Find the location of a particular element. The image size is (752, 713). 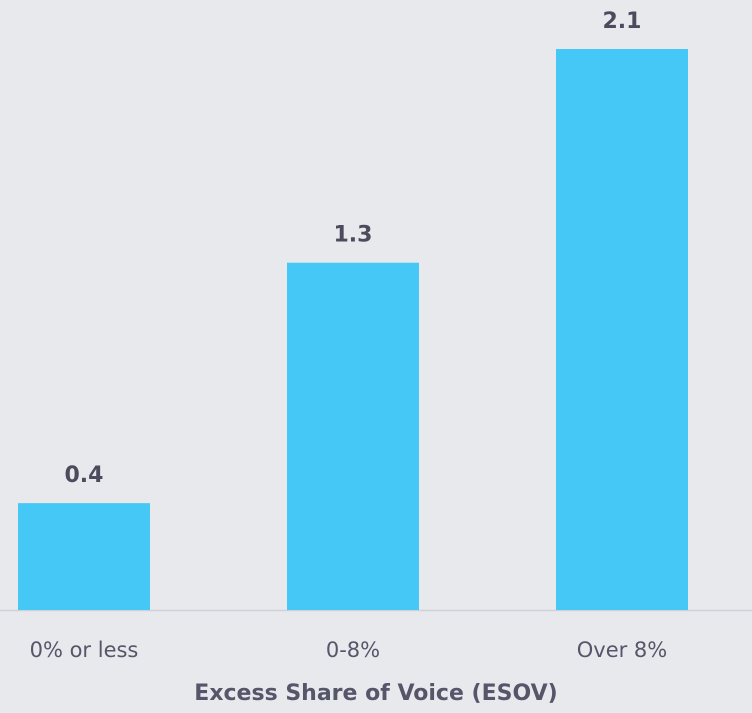

x-tick-label: 0% or less is located at coordinates (84, 650).